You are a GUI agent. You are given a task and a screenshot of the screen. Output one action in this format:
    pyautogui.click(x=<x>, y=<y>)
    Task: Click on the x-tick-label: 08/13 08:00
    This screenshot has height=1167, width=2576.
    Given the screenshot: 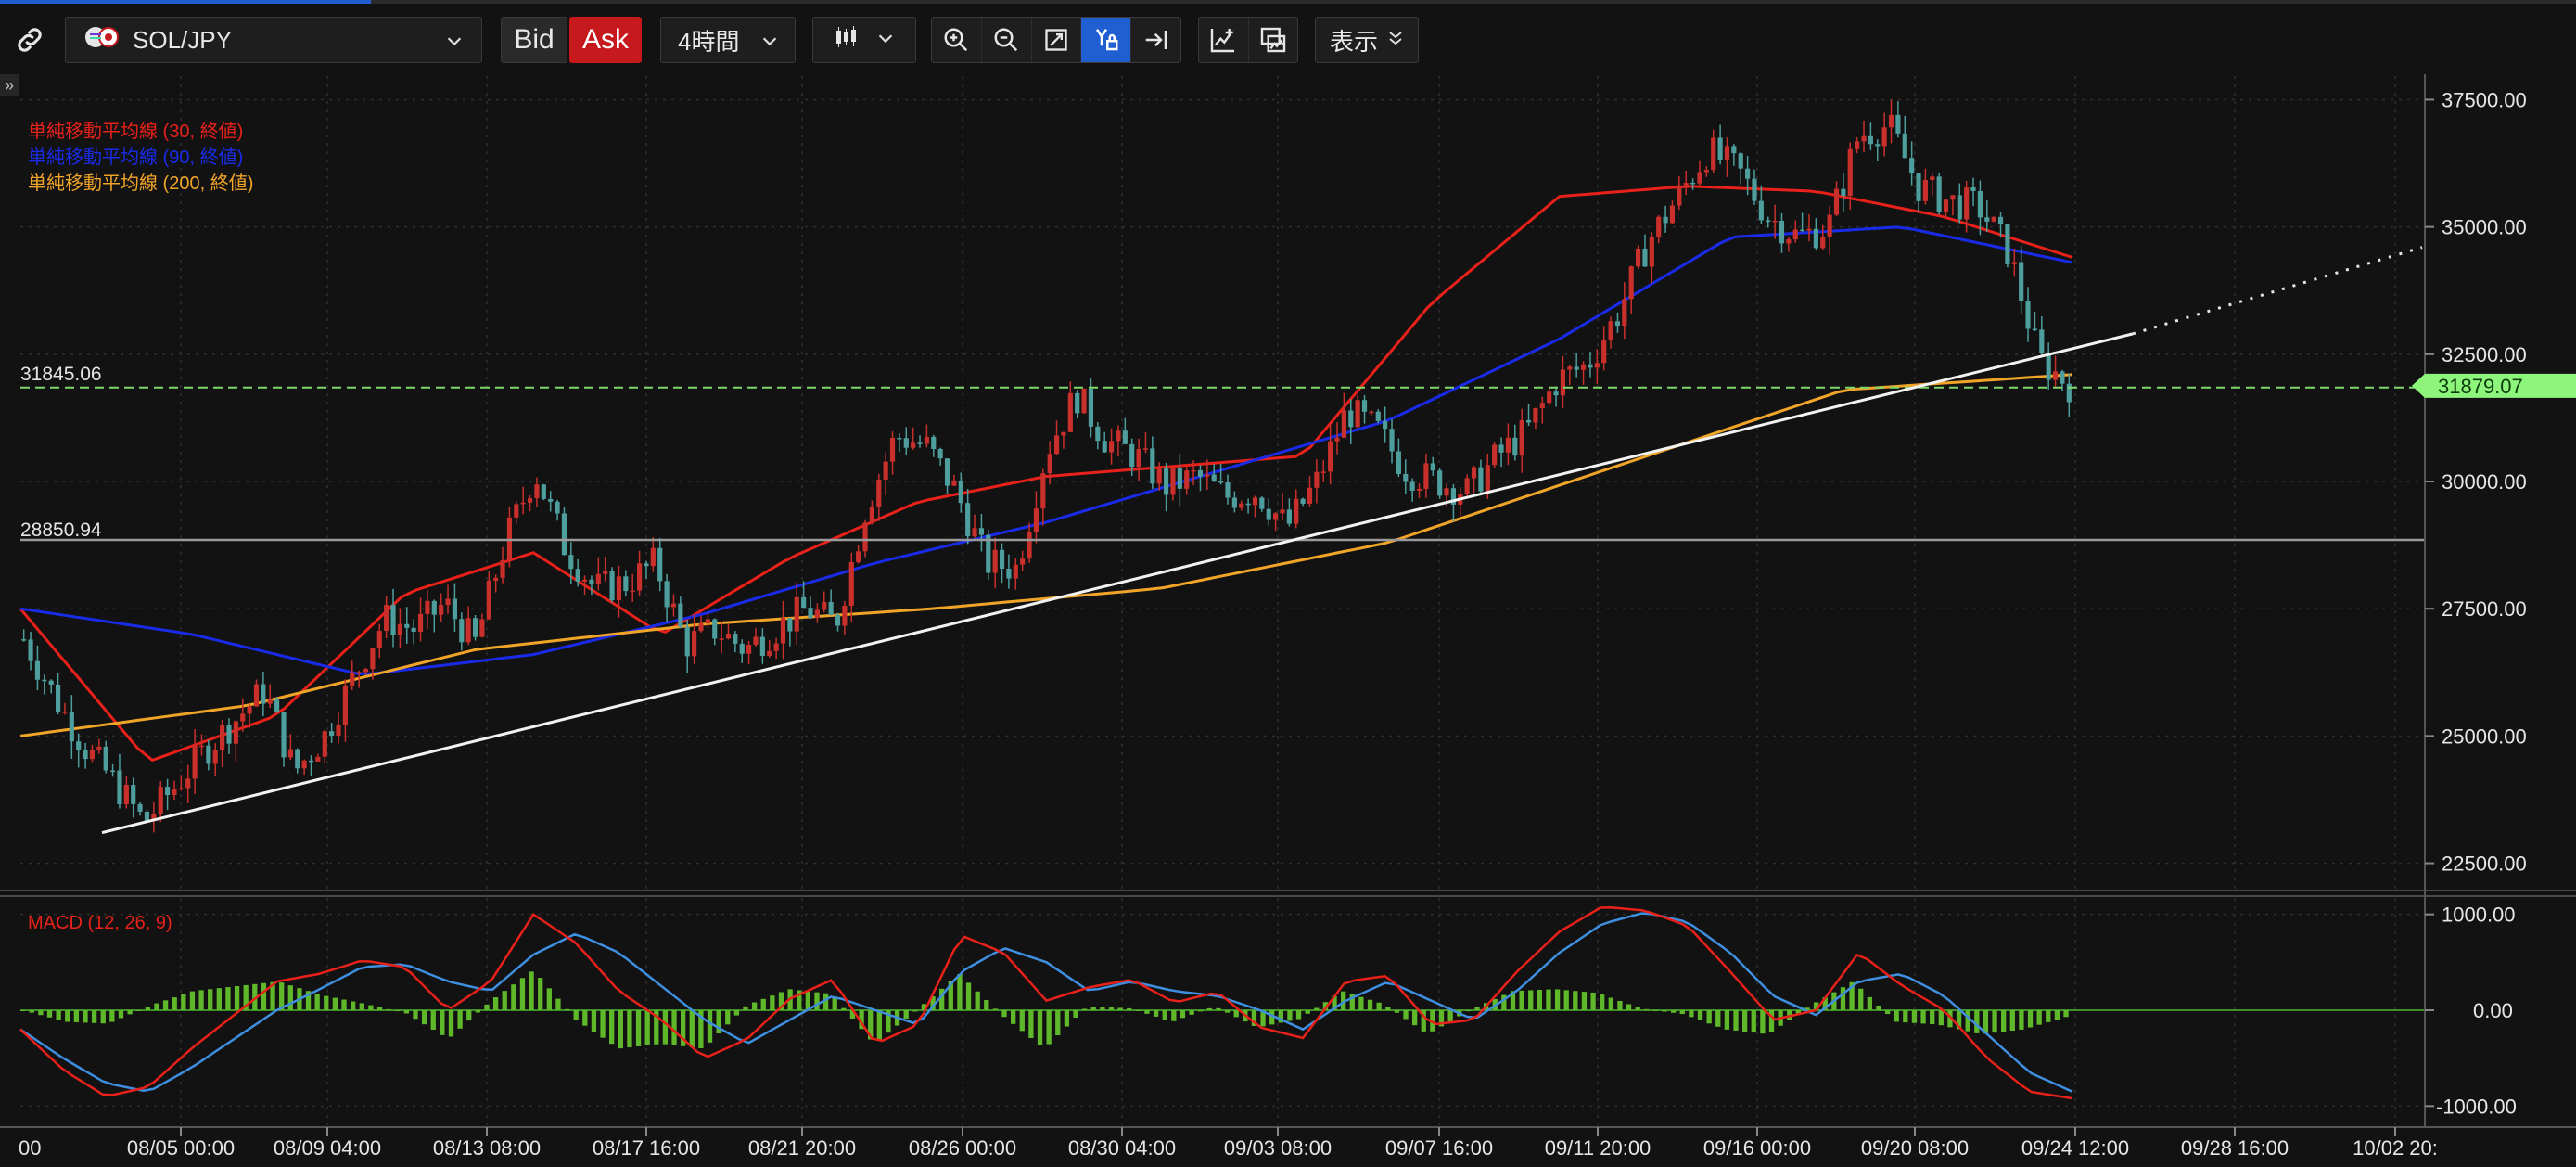 What is the action you would take?
    pyautogui.click(x=487, y=1148)
    